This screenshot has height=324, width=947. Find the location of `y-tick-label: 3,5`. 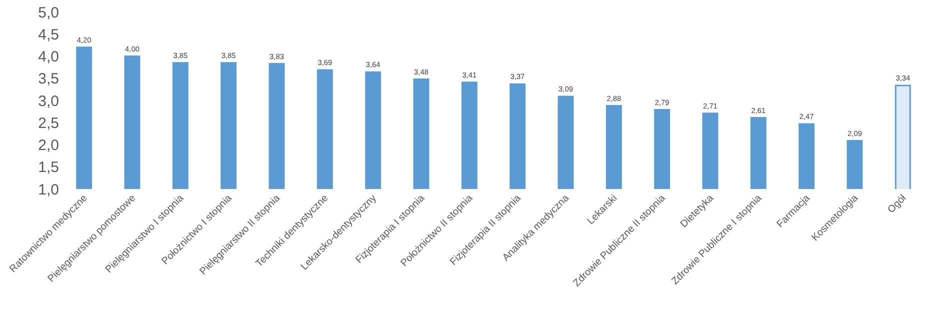

y-tick-label: 3,5 is located at coordinates (48, 79).